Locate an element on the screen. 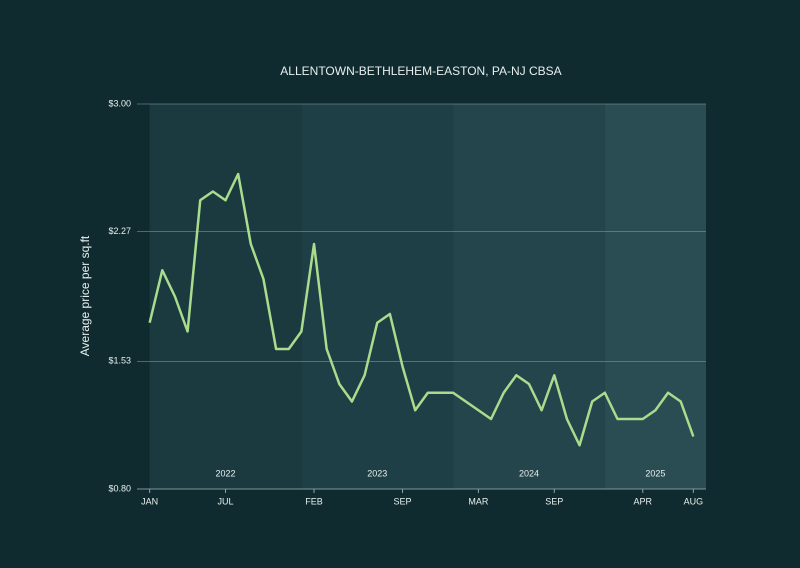  y-tick-label: $2.27 is located at coordinates (119, 231).